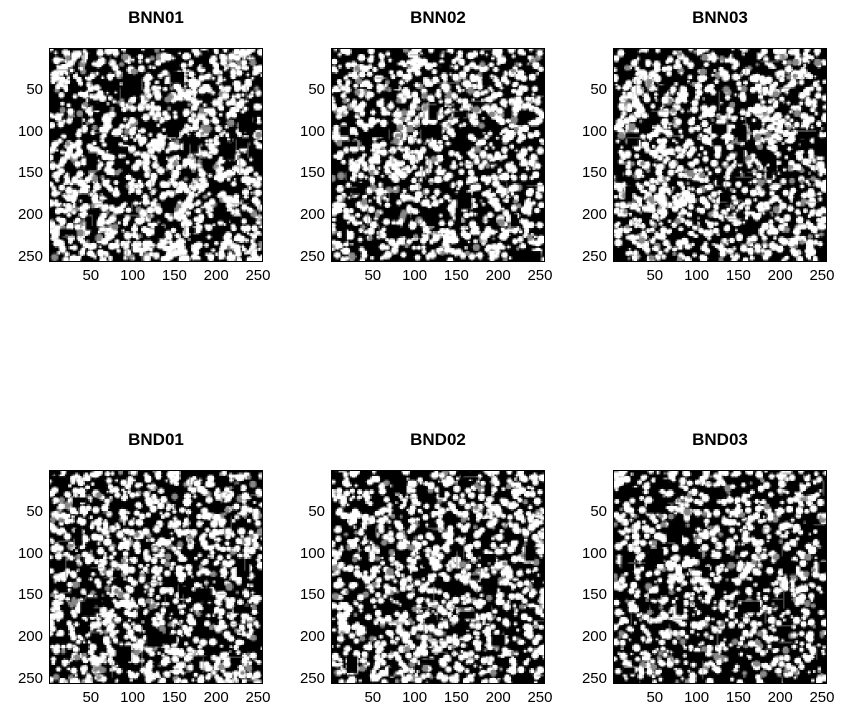 The width and height of the screenshot is (841, 715). What do you see at coordinates (438, 439) in the screenshot?
I see `panel-title: BND02` at bounding box center [438, 439].